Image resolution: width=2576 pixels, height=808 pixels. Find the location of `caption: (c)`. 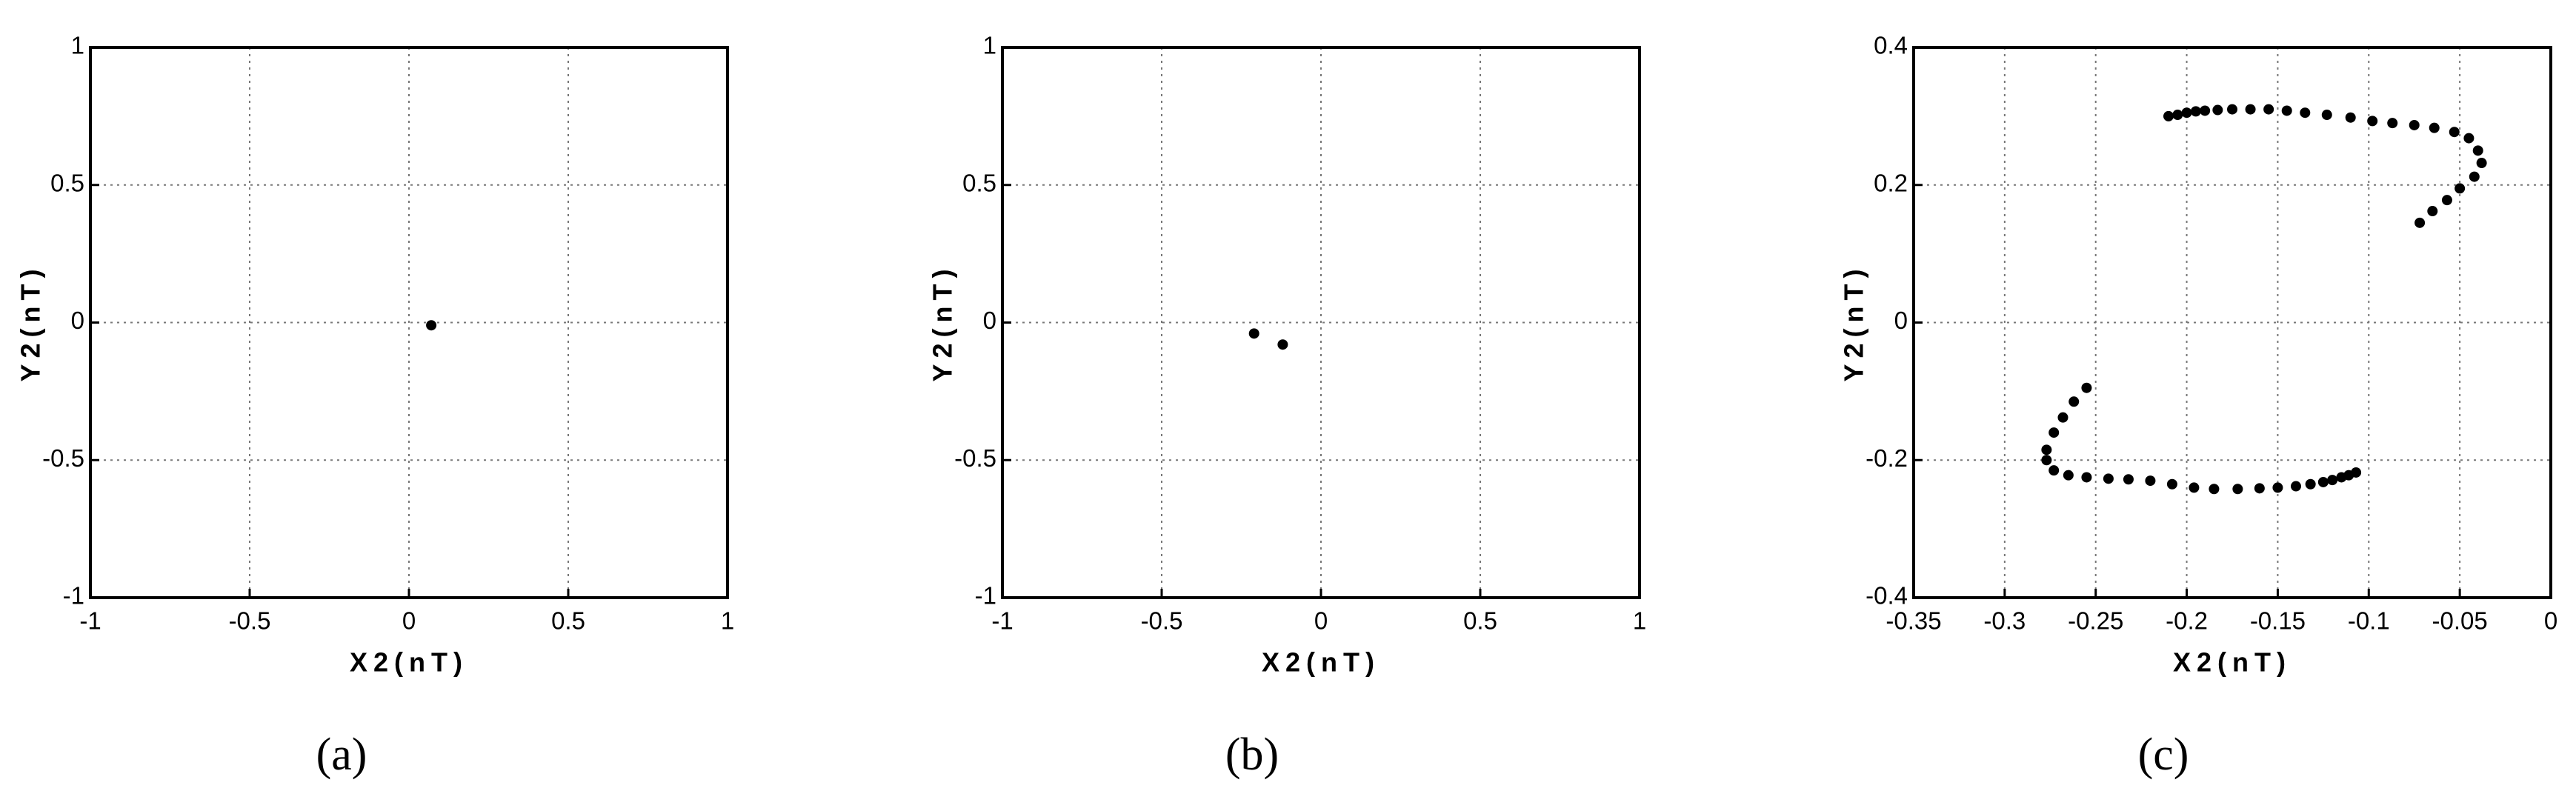

caption: (c) is located at coordinates (2163, 754).